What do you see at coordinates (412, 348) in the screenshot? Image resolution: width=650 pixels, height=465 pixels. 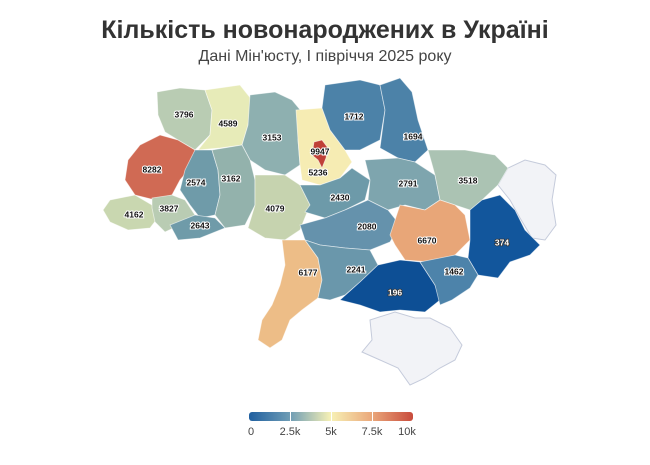 I see `region-crimea` at bounding box center [412, 348].